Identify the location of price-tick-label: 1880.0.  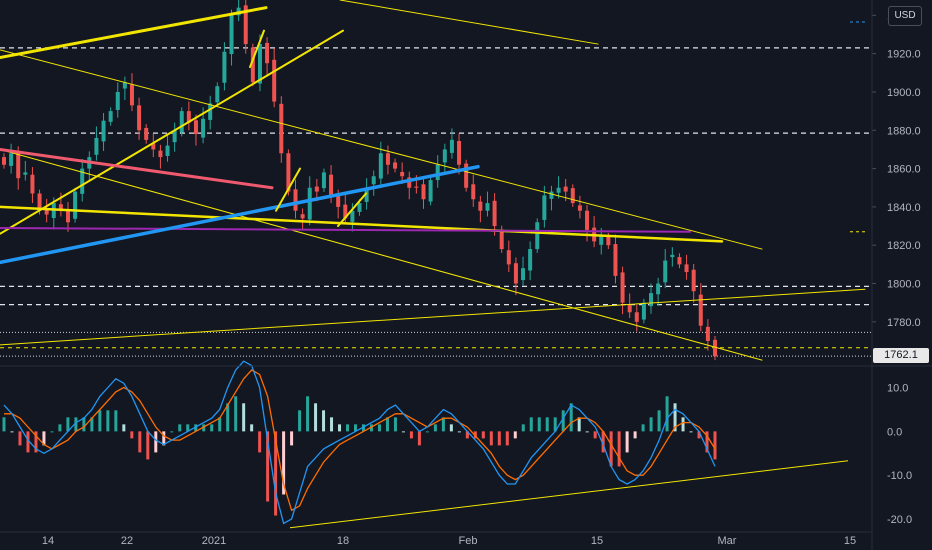
(904, 131).